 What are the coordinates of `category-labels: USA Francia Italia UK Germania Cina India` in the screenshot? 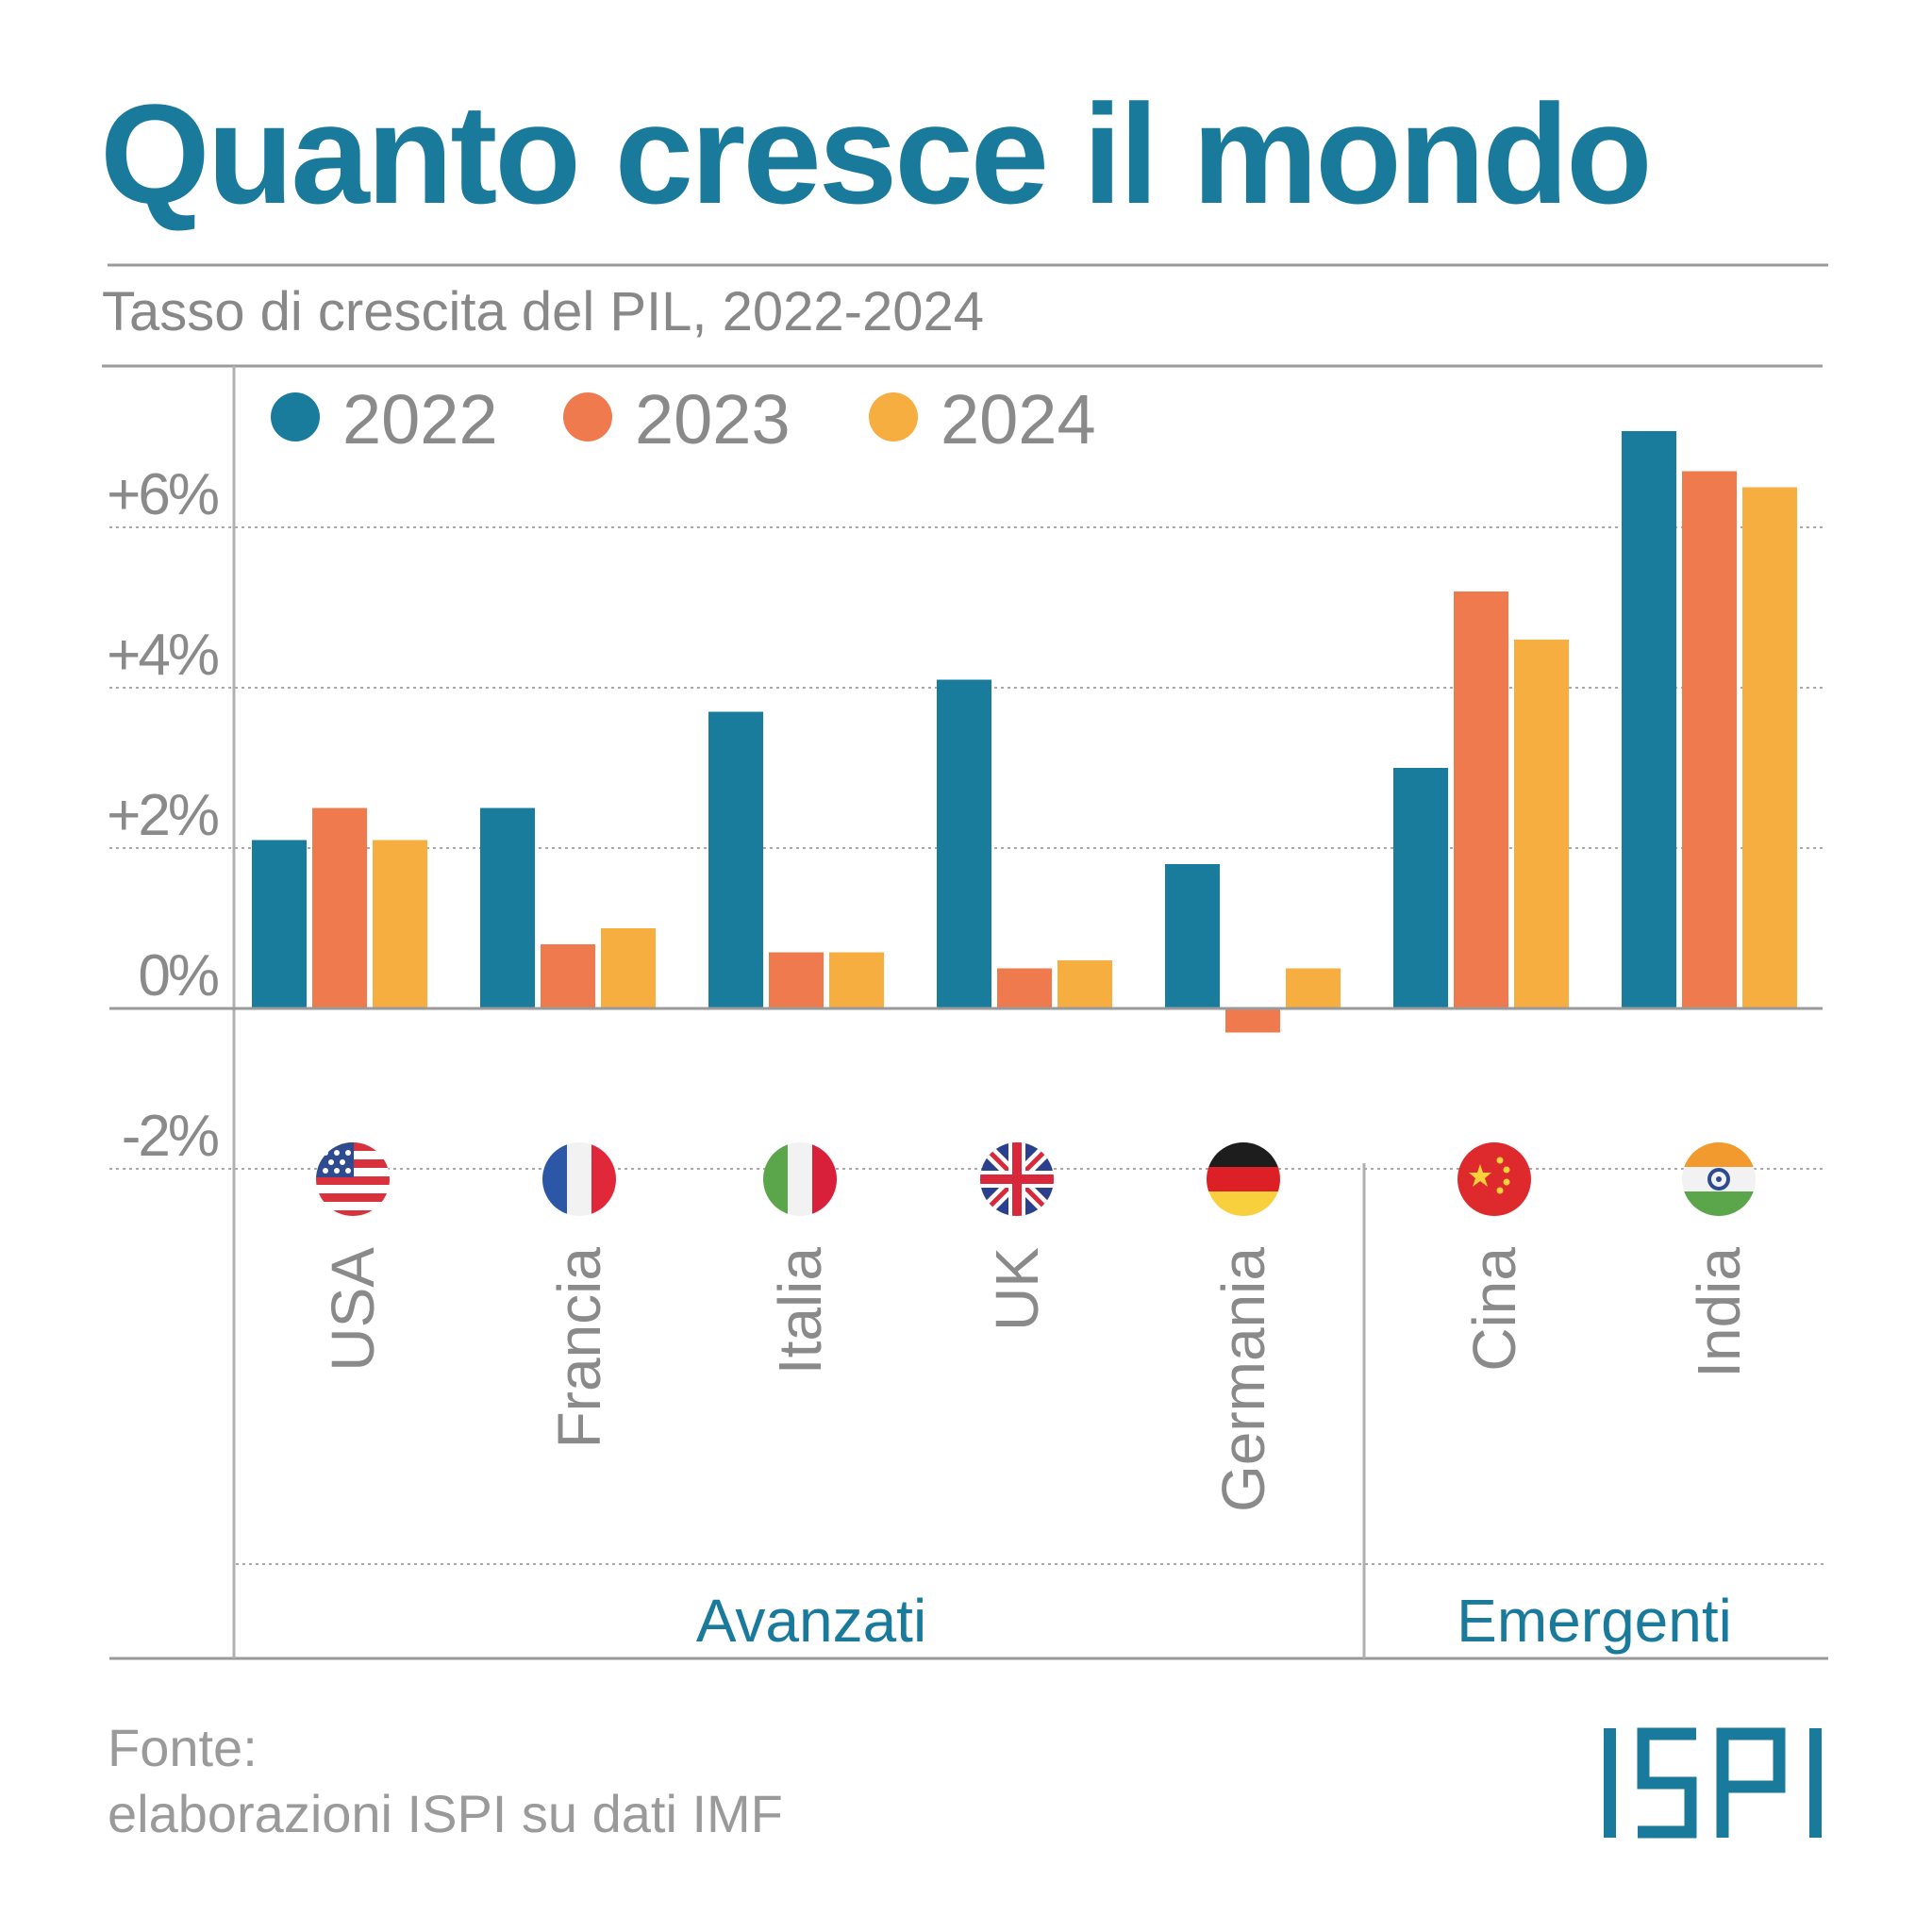 It's located at (1036, 1380).